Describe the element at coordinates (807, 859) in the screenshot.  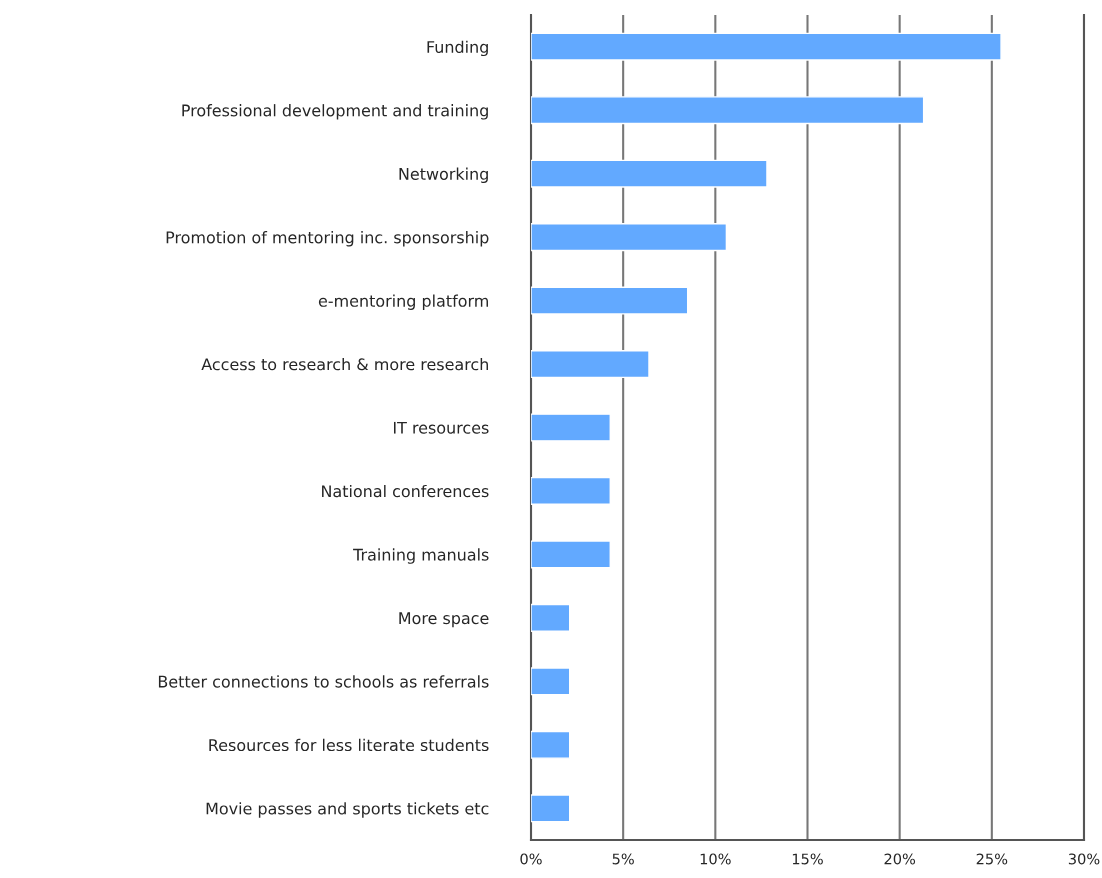
I see `x-tick-label: 15%` at that location.